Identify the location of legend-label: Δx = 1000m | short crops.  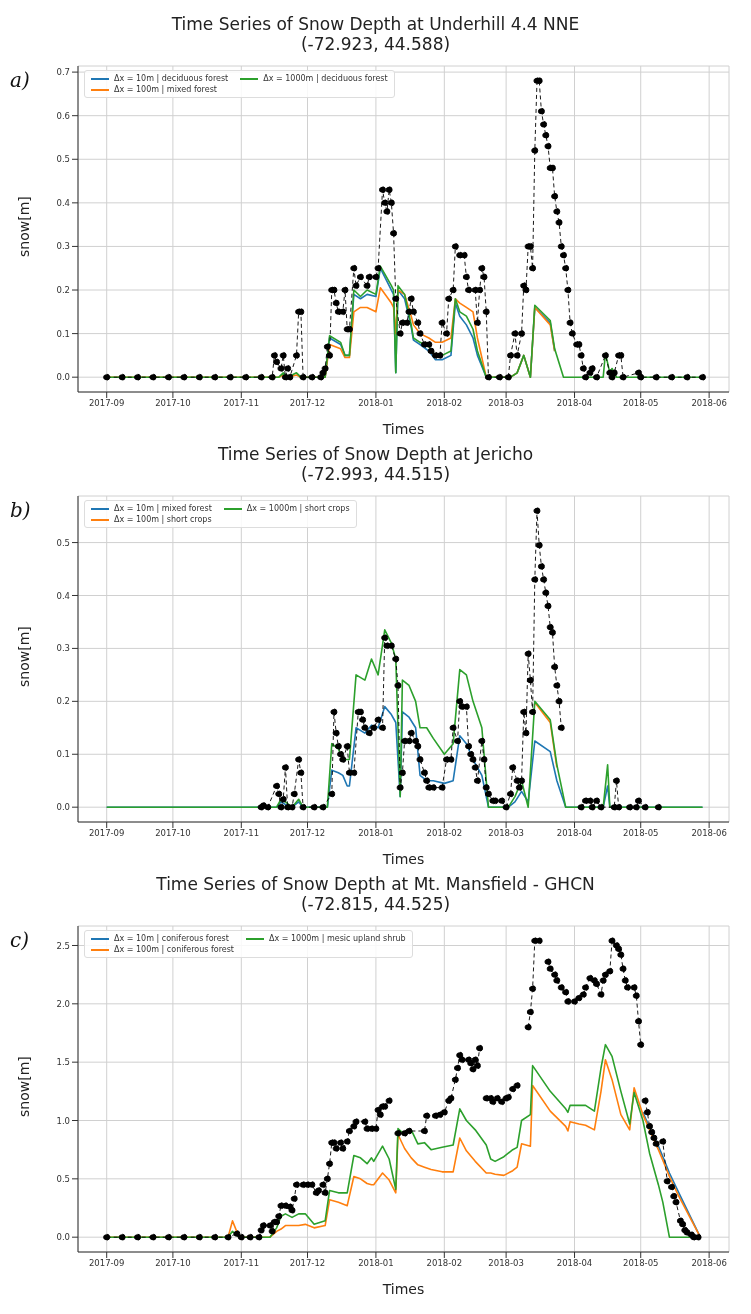
(298, 508).